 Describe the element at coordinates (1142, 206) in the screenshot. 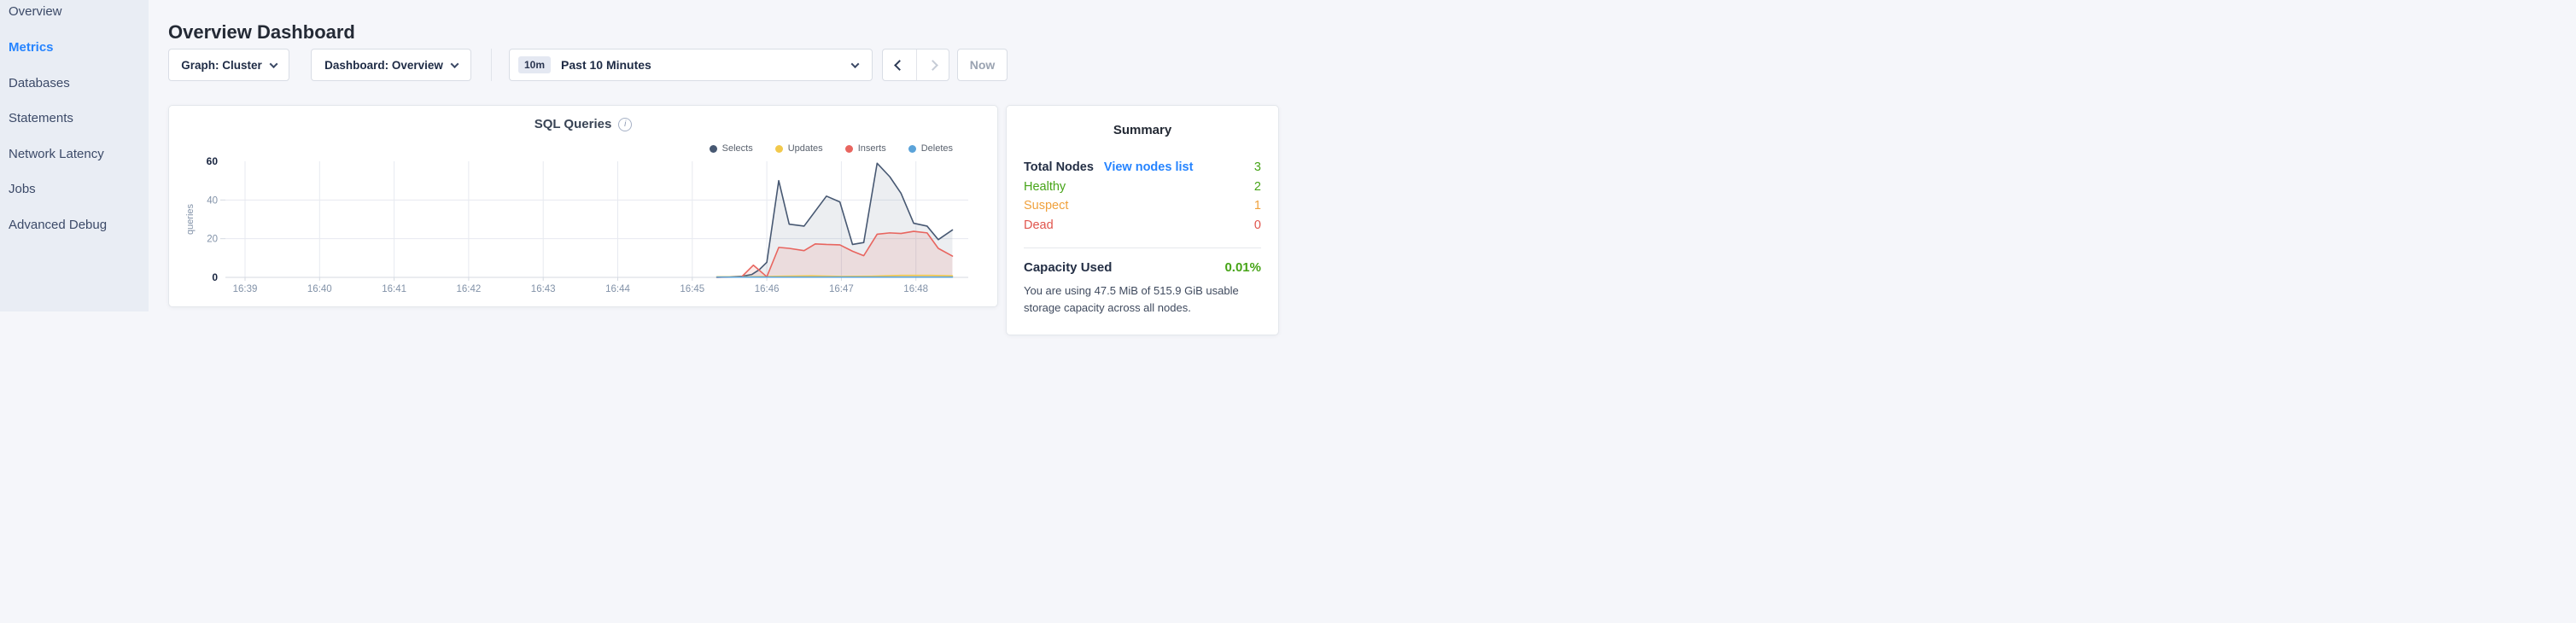

I see `suspect-nodes-row: Suspect 1` at that location.